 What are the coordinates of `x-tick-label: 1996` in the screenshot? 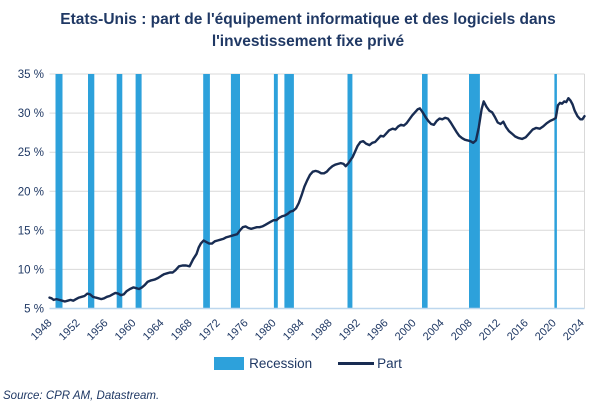 It's located at (378, 330).